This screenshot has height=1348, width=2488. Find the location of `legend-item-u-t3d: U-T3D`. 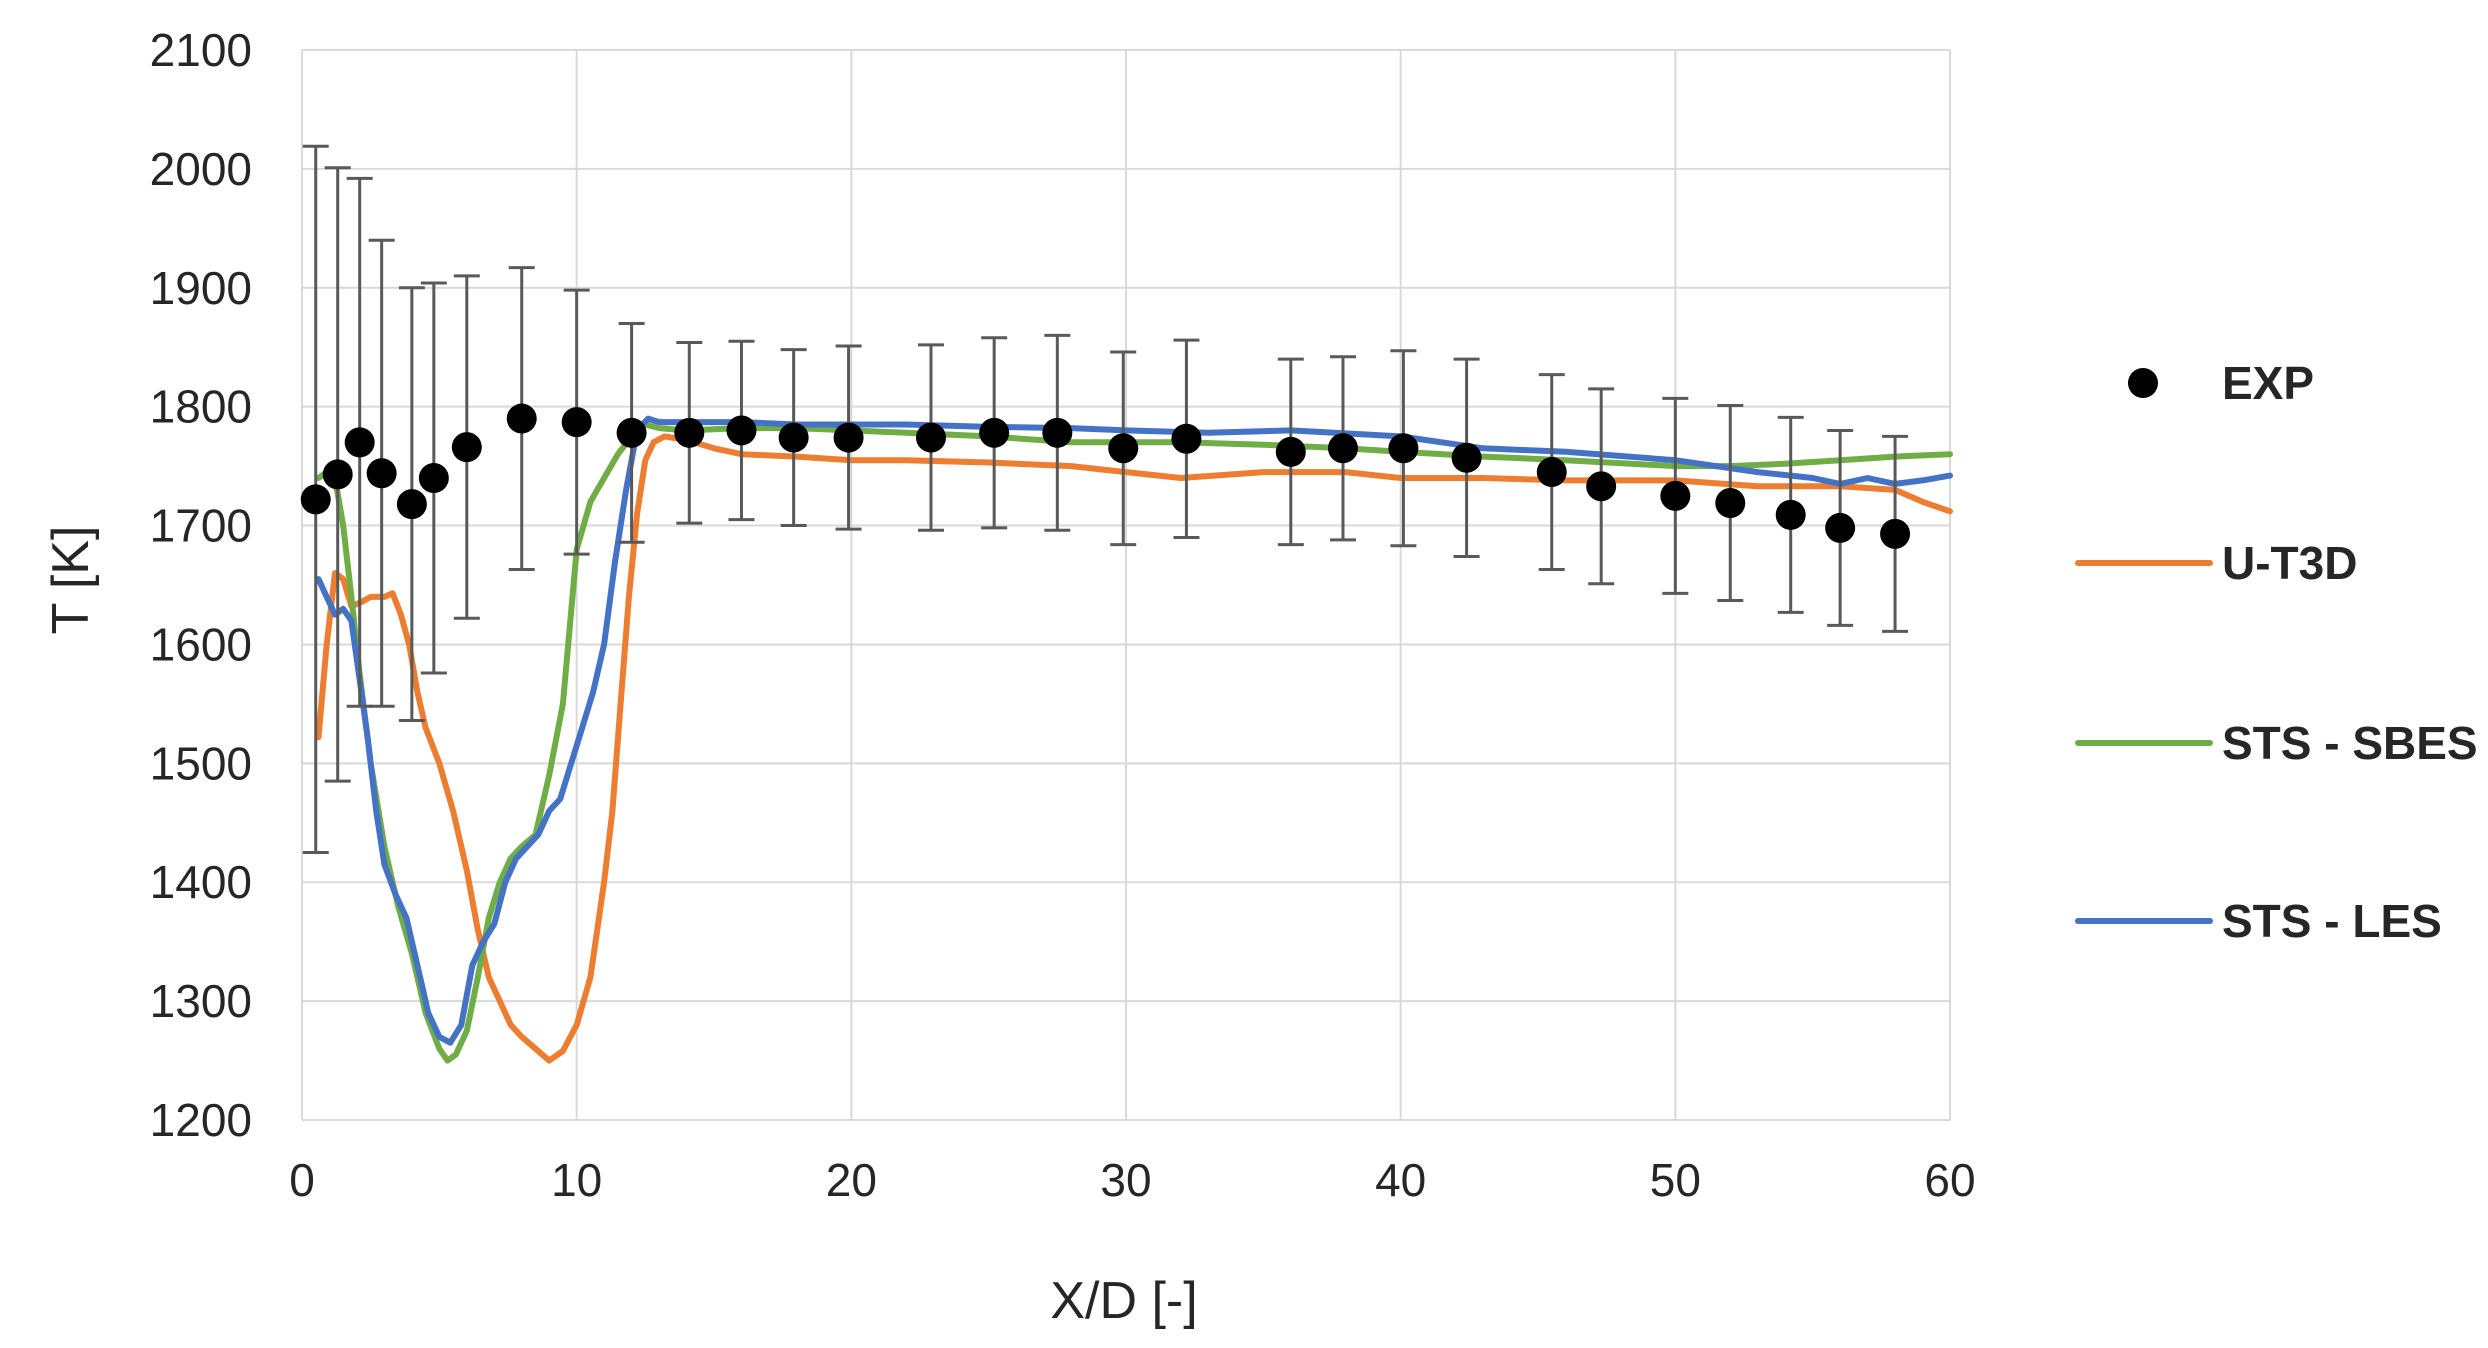

legend-item-u-t3d: U-T3D is located at coordinates (2216, 563).